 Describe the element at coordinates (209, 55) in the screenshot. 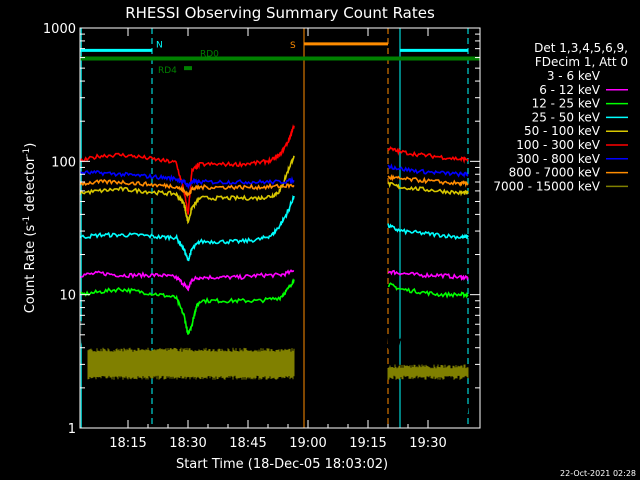

I see `flag-label-rd0: RD0` at that location.